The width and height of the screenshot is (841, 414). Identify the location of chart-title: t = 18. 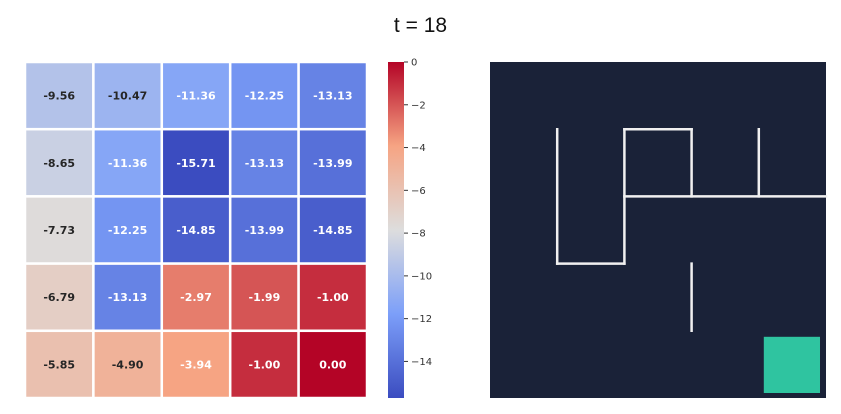
(420, 25).